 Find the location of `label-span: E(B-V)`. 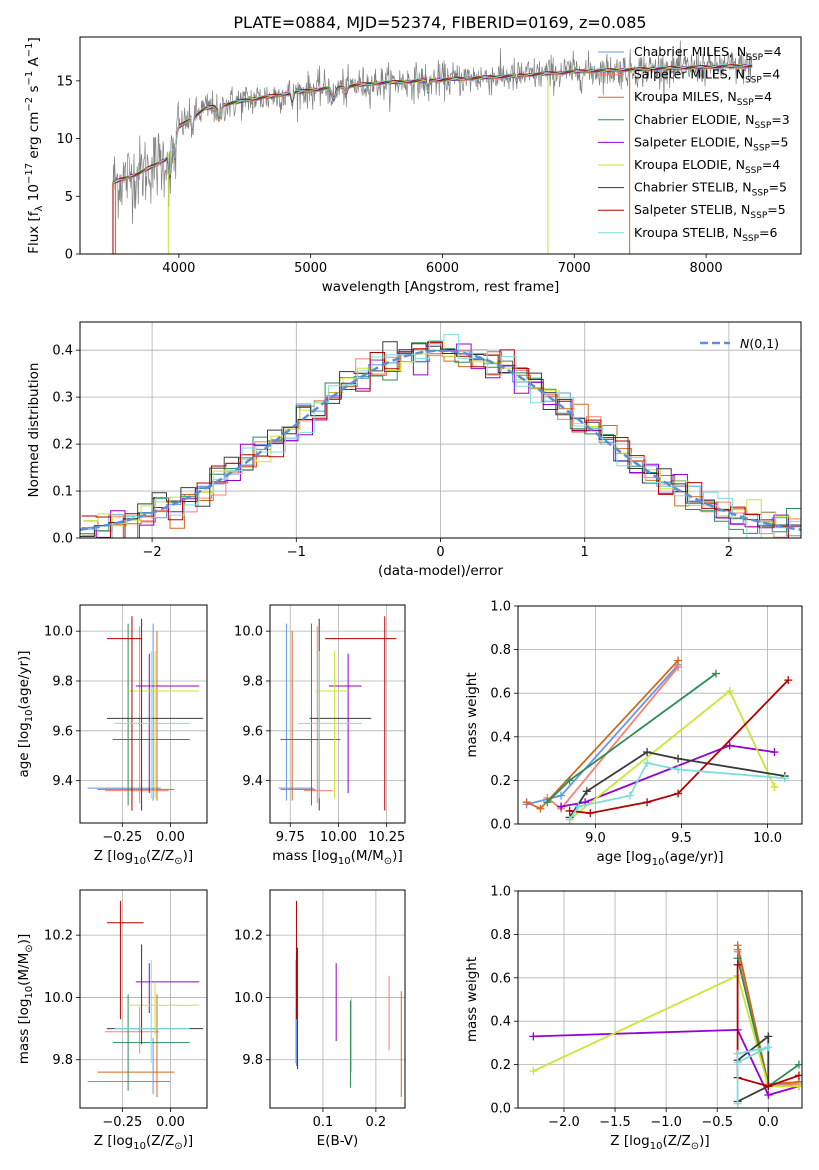

label-span: E(B-V) is located at coordinates (338, 1141).